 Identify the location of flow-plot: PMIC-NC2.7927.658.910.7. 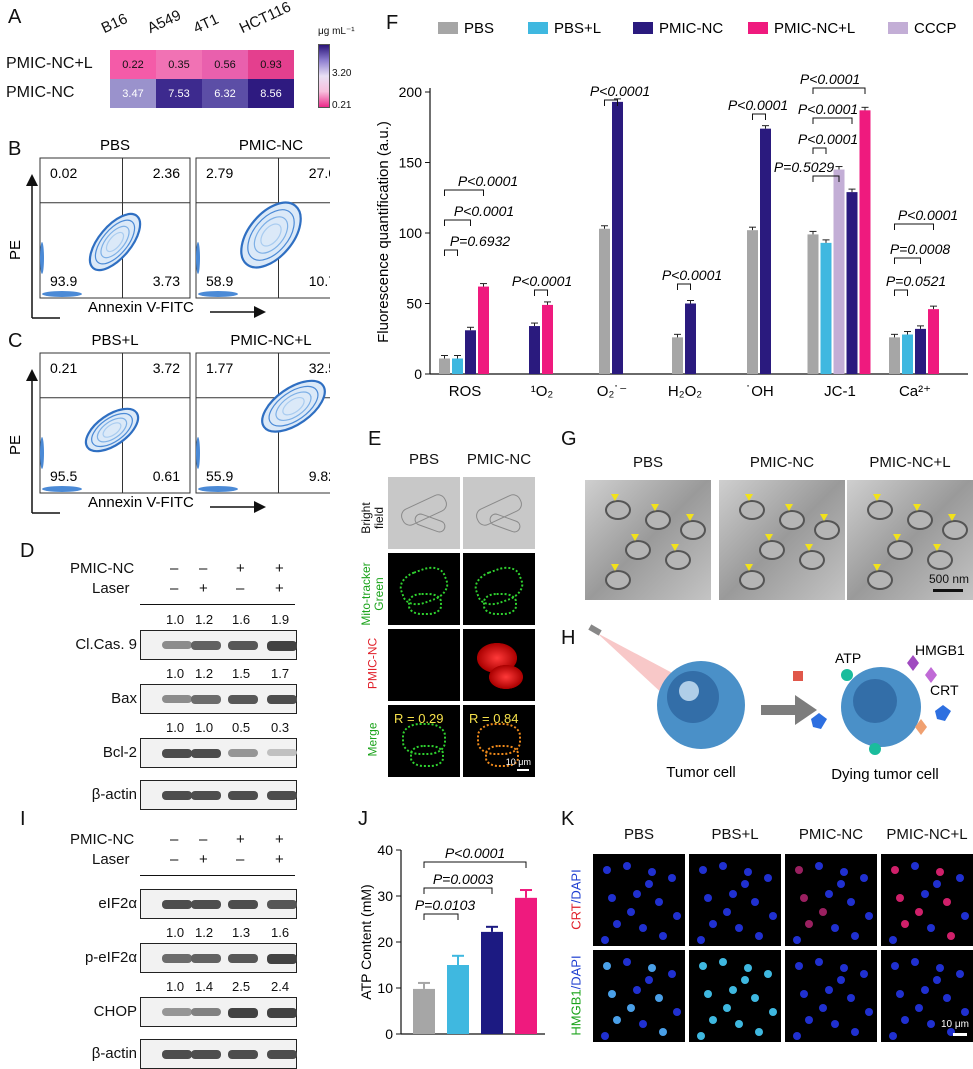
(263, 217).